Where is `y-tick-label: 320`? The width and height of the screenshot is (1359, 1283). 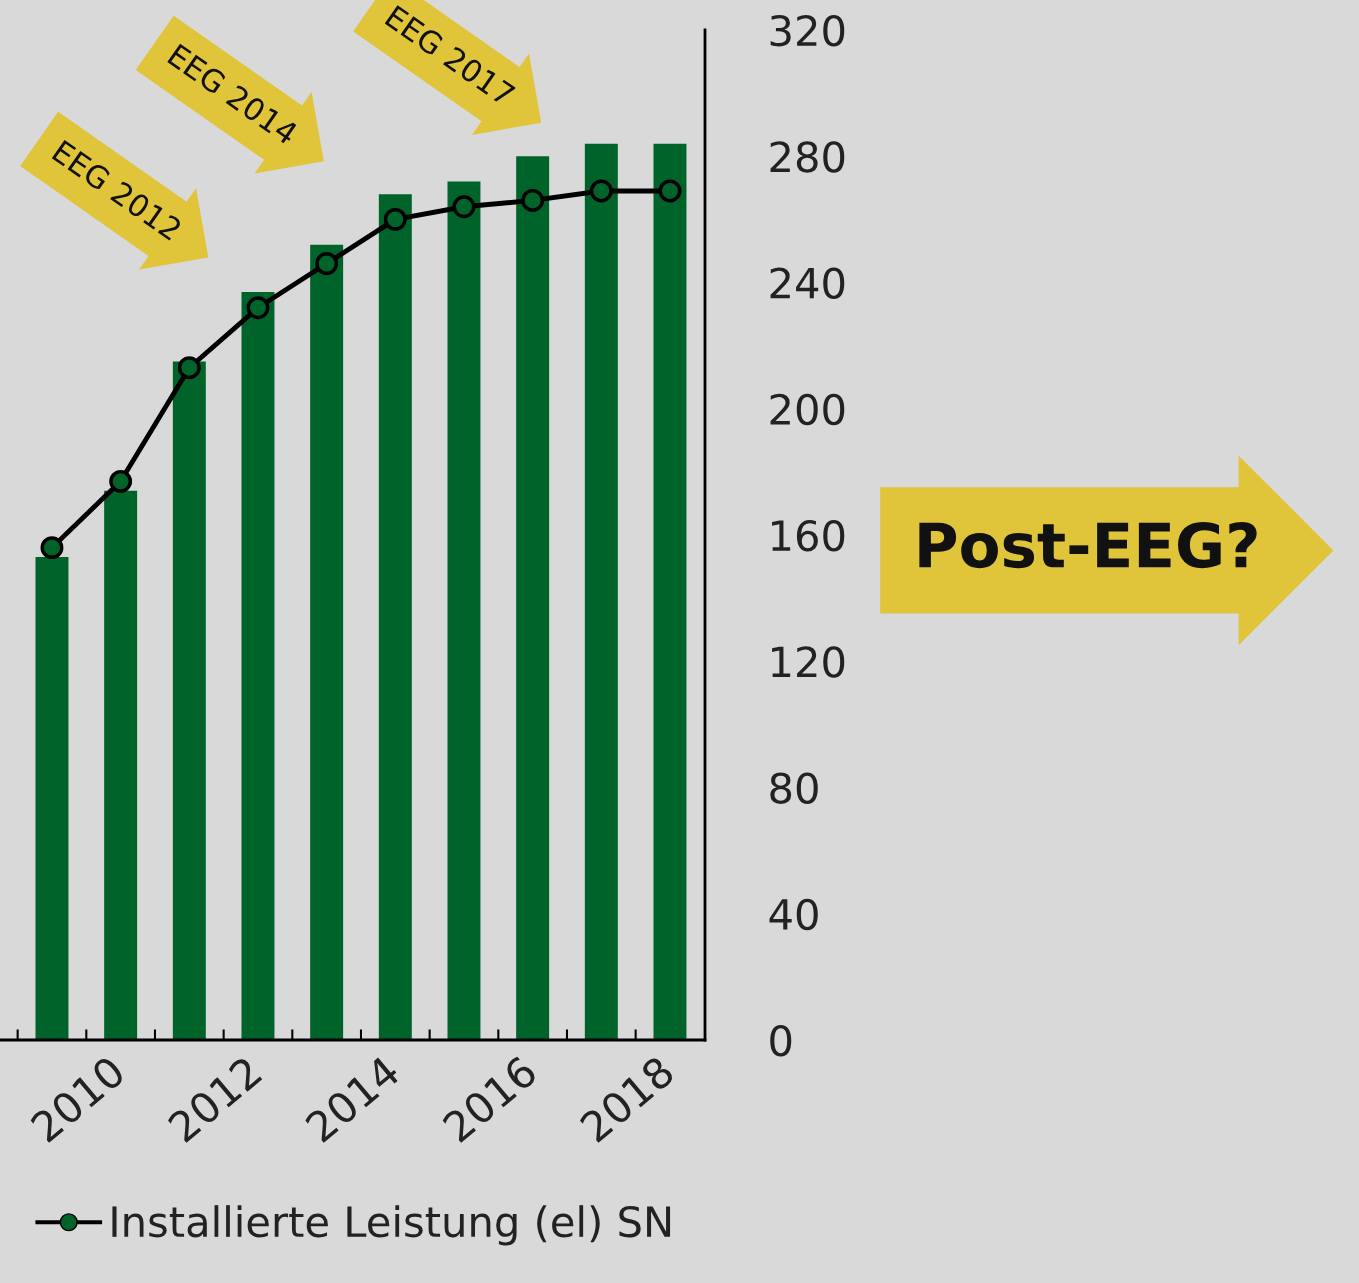
y-tick-label: 320 is located at coordinates (807, 30).